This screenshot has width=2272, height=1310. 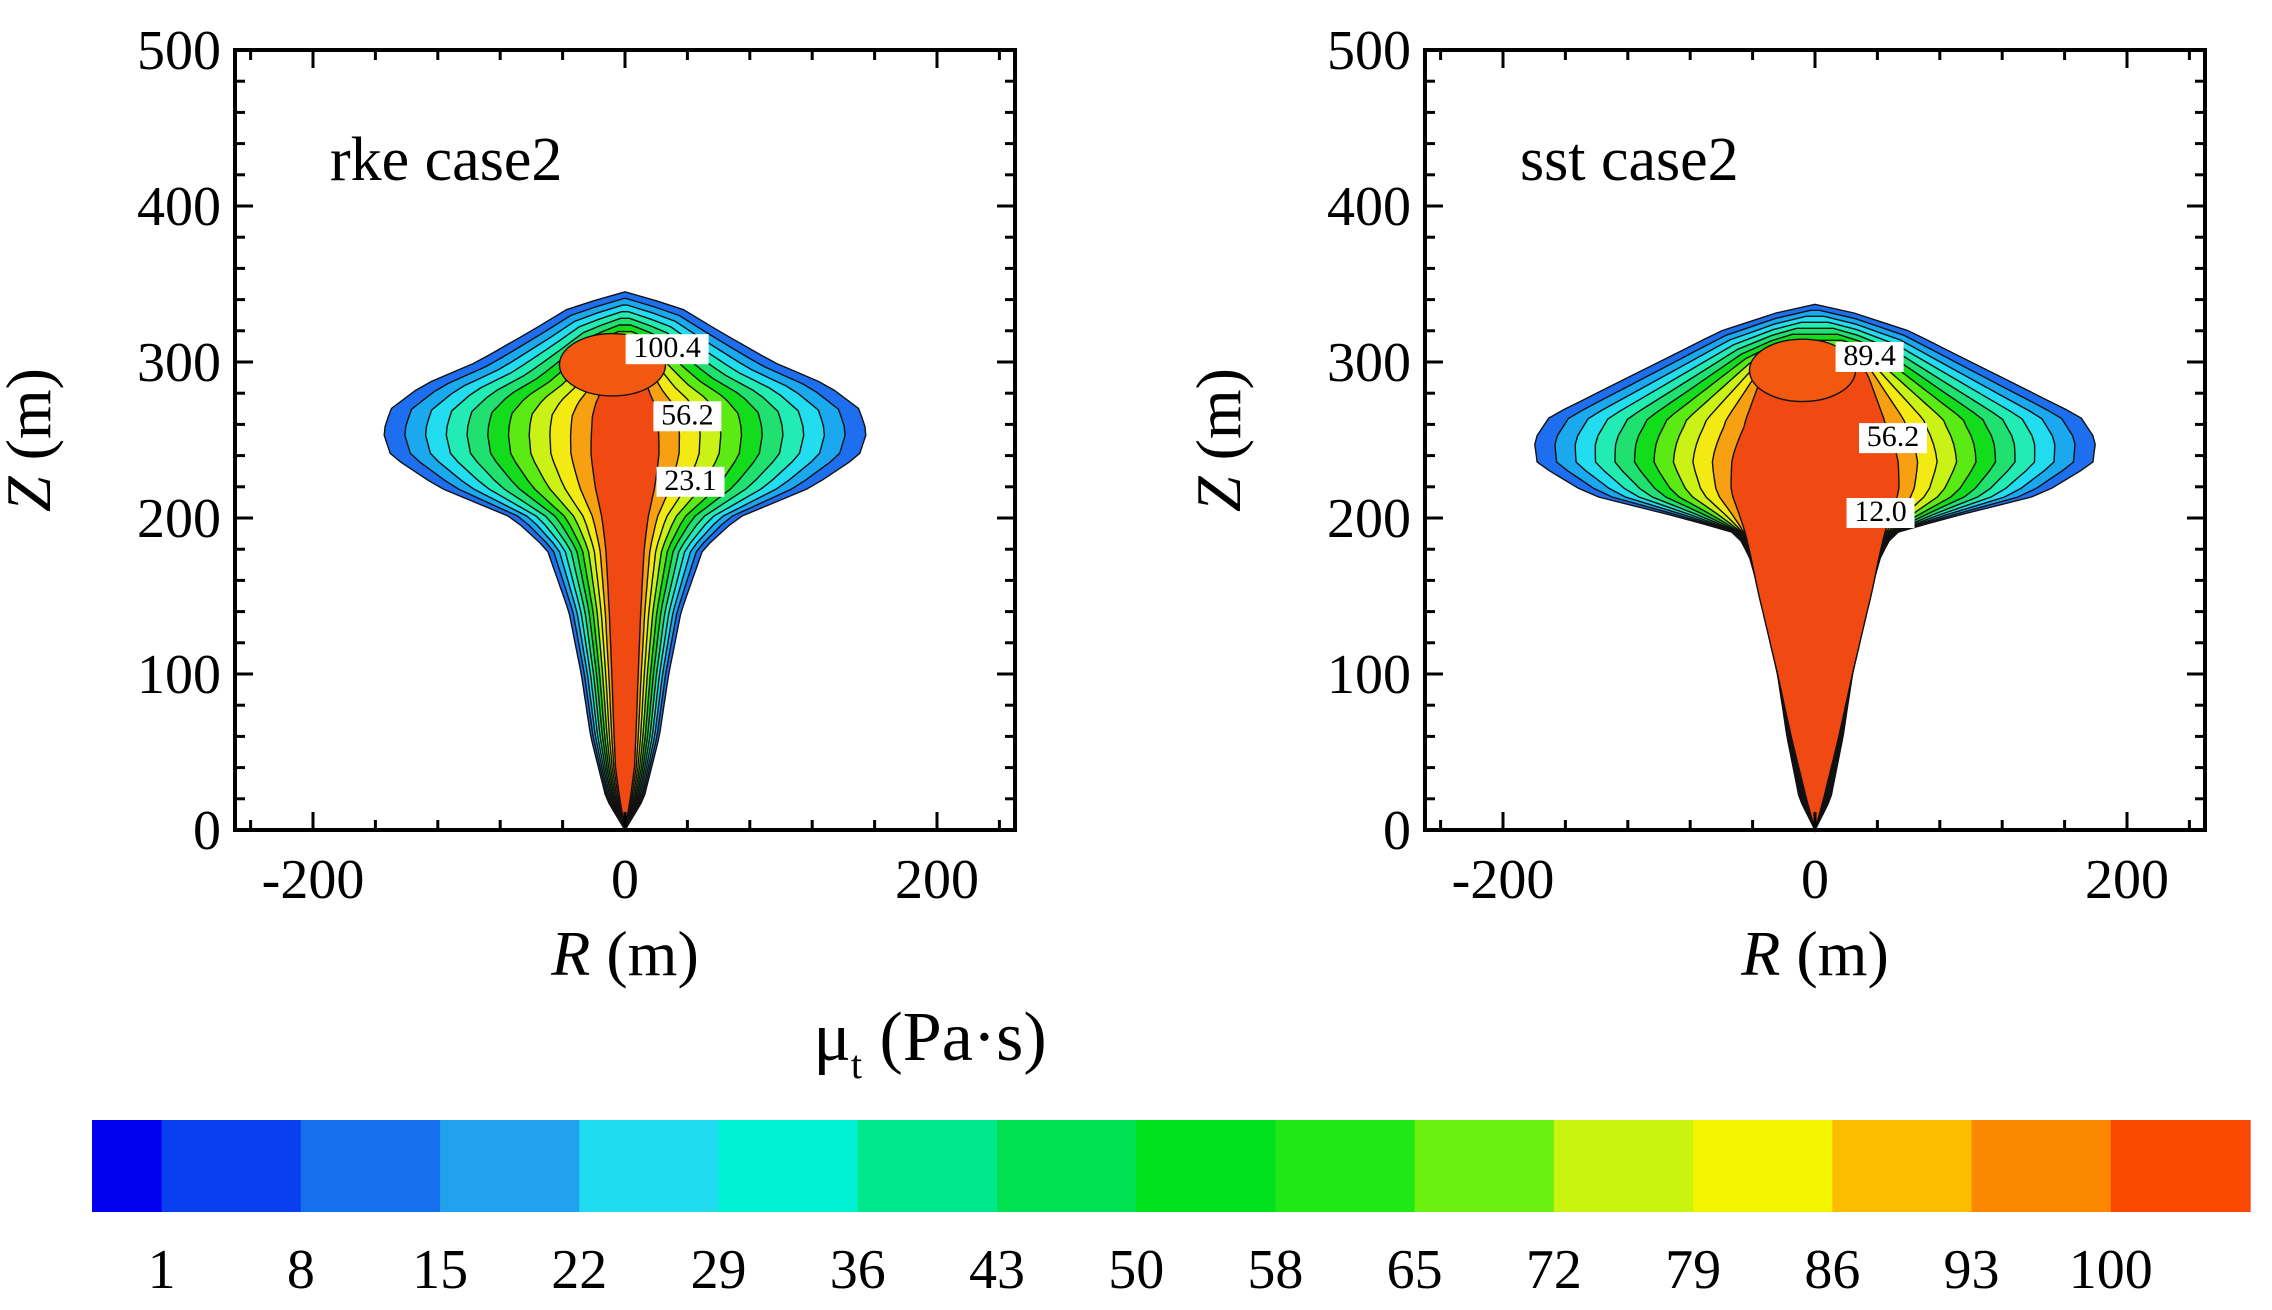 What do you see at coordinates (446, 160) in the screenshot?
I see `plot-title-rke: rke case2` at bounding box center [446, 160].